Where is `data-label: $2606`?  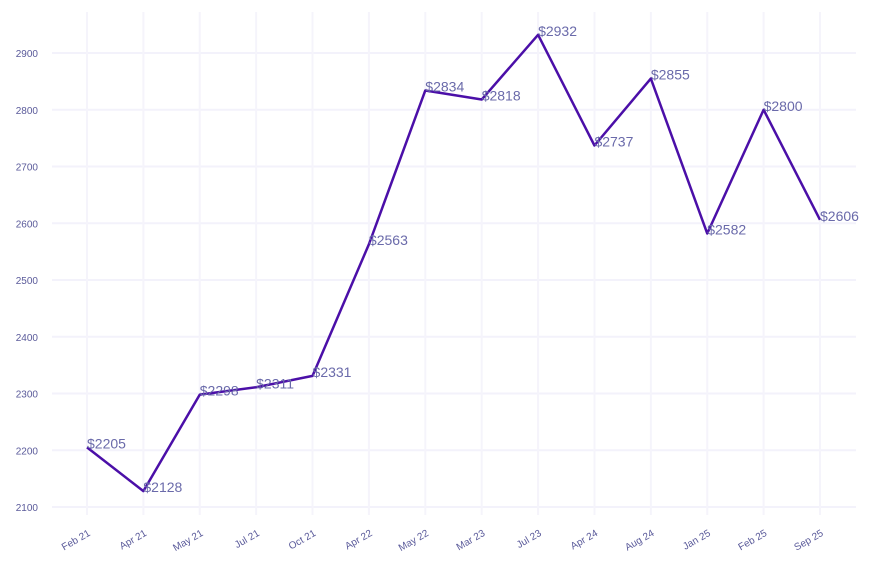 data-label: $2606 is located at coordinates (839, 216).